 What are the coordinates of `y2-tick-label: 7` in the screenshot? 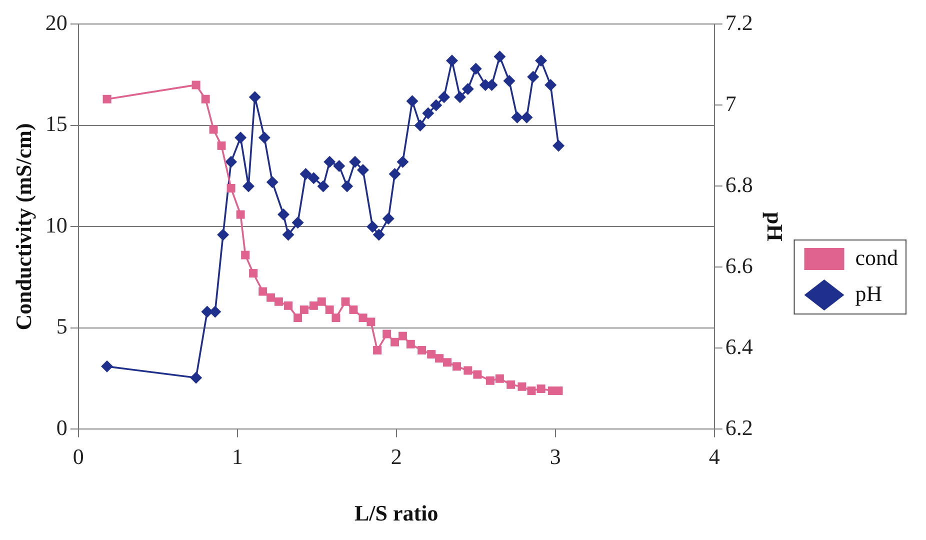 It's located at (730, 103).